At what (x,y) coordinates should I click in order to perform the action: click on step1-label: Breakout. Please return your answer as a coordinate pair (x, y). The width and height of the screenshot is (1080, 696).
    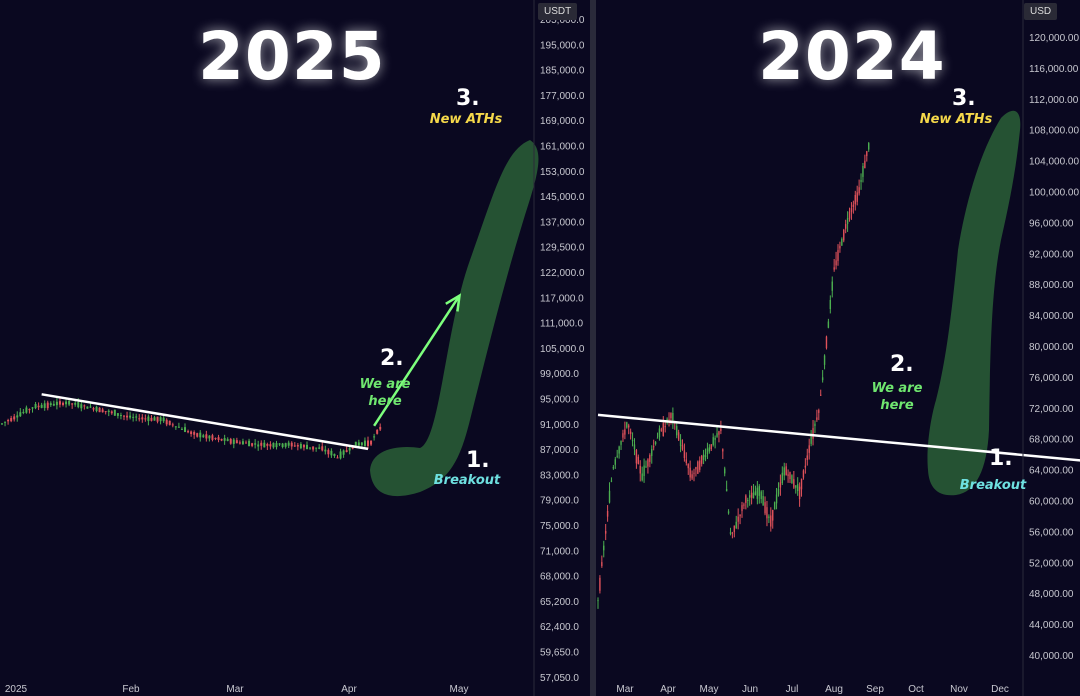
    Looking at the image, I should click on (993, 485).